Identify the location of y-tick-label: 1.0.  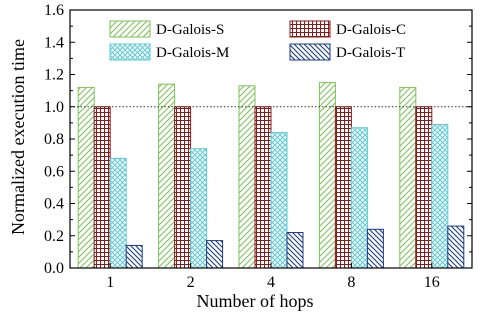
(54, 107).